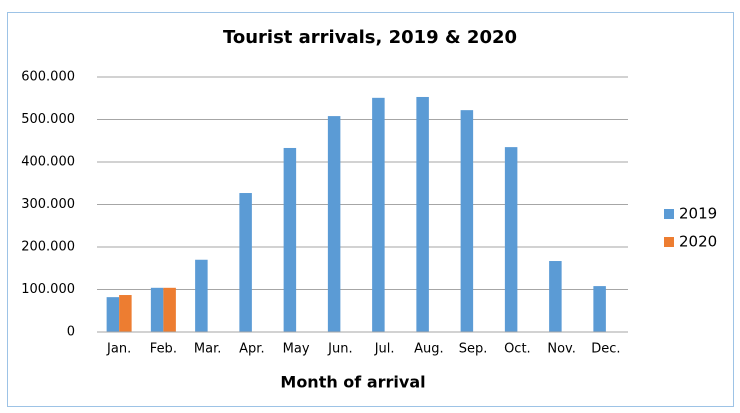  What do you see at coordinates (207, 349) in the screenshot?
I see `x-tick-label: Mar.` at bounding box center [207, 349].